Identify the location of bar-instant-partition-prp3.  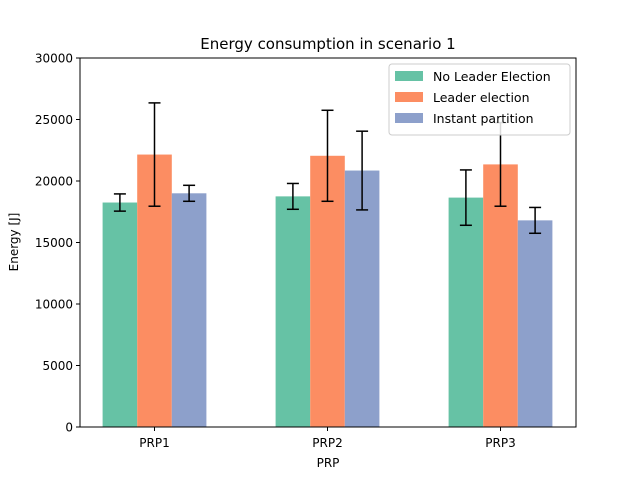
(535, 323).